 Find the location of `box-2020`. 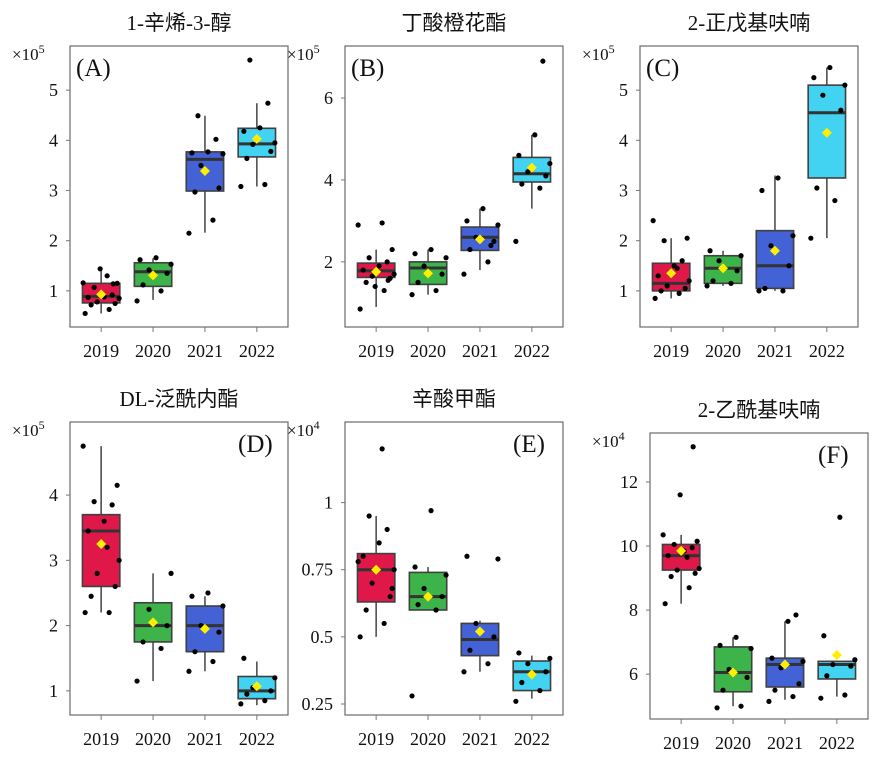

box-2020 is located at coordinates (428, 591).